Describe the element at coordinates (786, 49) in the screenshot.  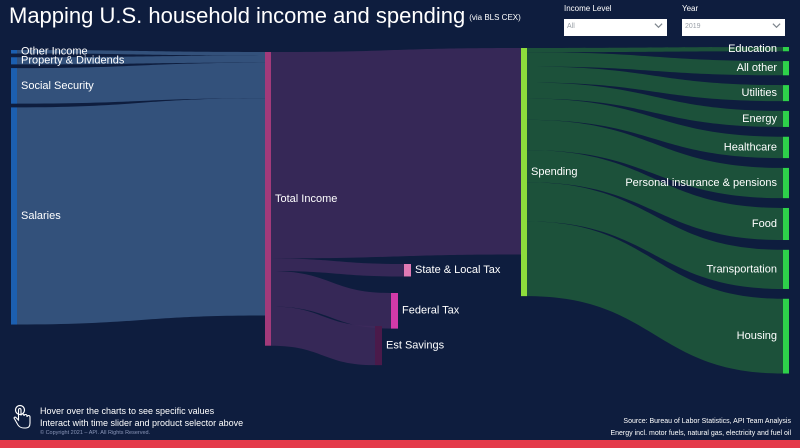
I see `node-education` at that location.